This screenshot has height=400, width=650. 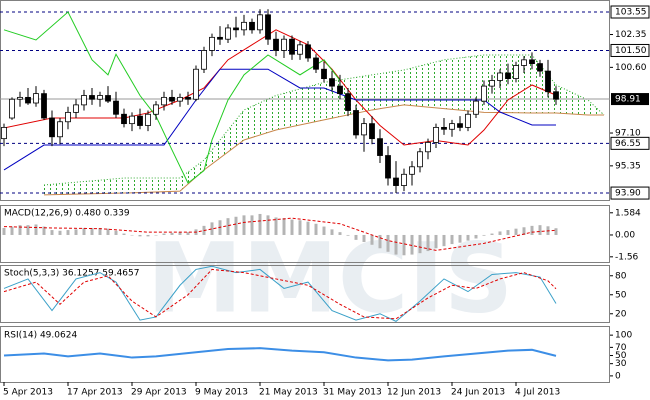 What do you see at coordinates (625, 235) in the screenshot?
I see `y-tick-label: 0.00` at bounding box center [625, 235].